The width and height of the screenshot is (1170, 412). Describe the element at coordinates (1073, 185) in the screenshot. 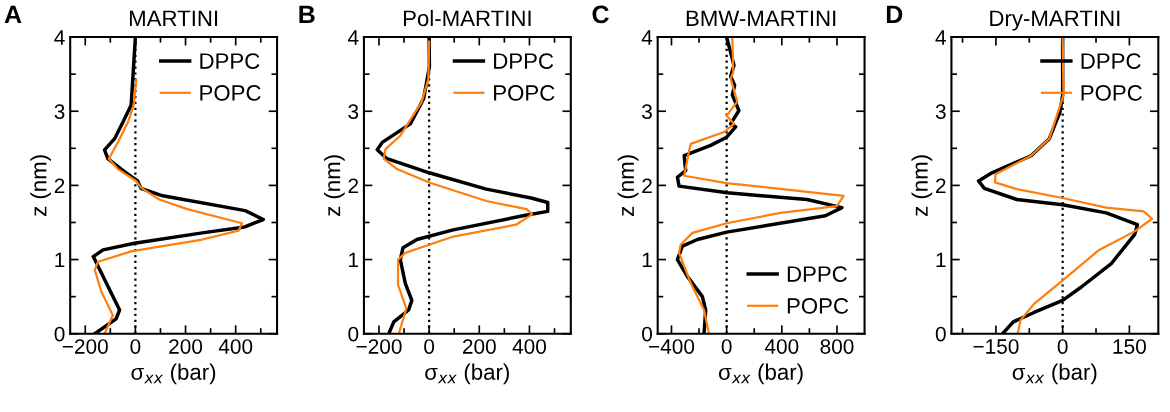

I see `line-series` at that location.